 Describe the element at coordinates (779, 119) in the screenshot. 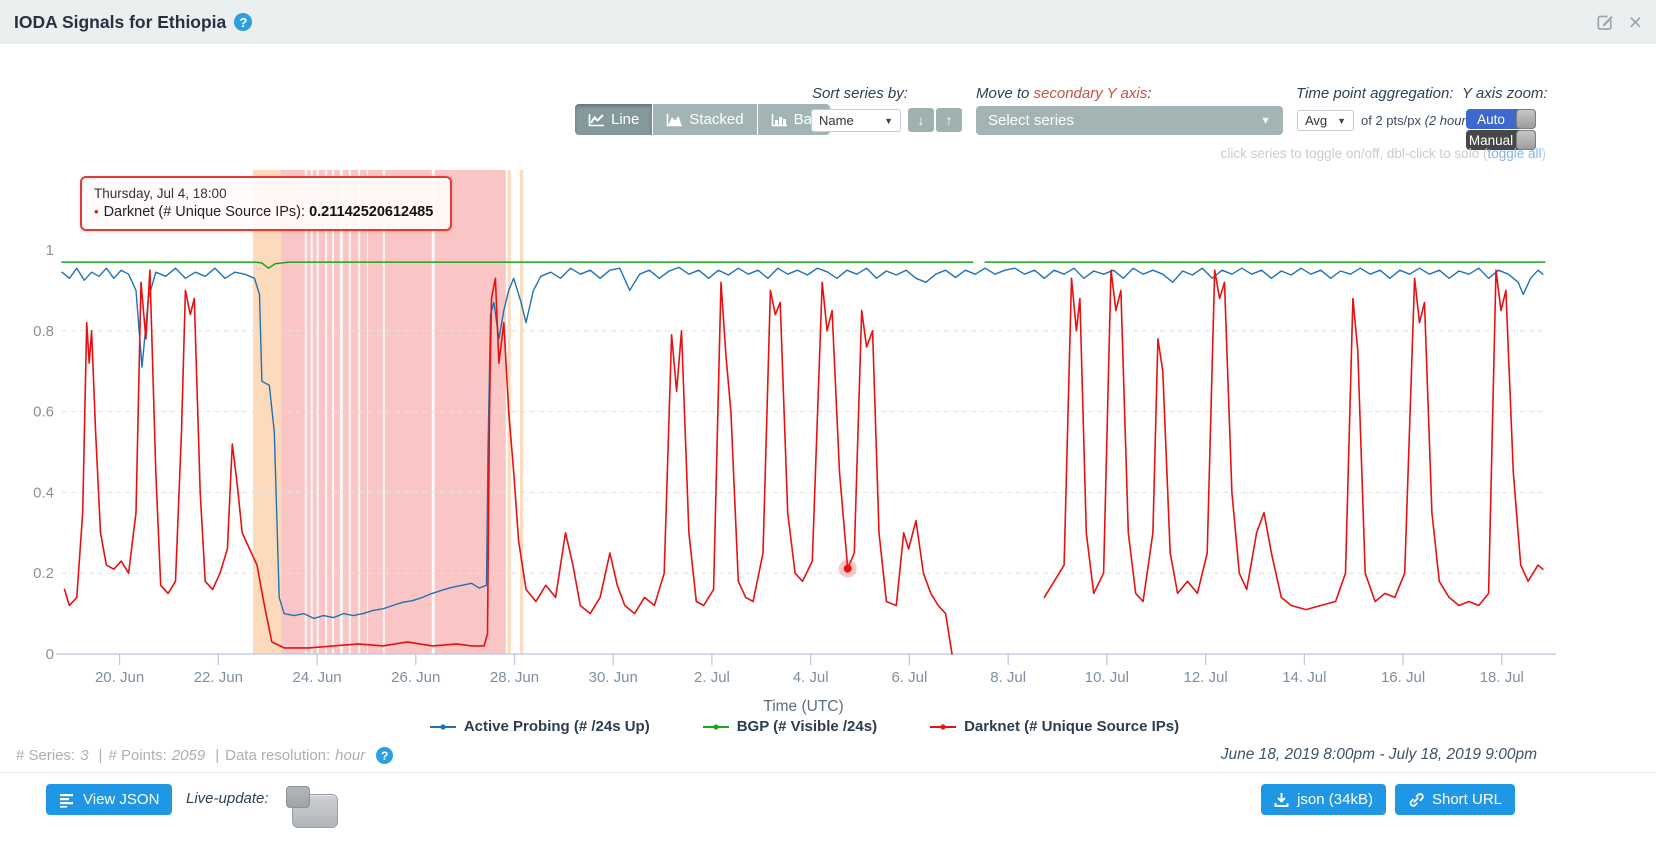

I see `bar-chart-icon` at that location.